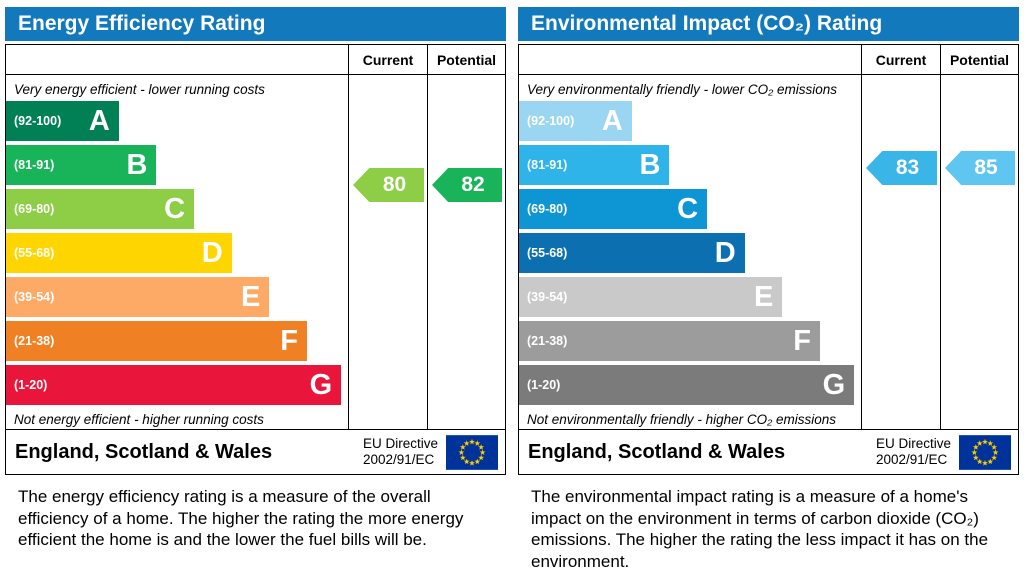 This screenshot has width=1024, height=573. I want to click on energy-potential-rating-arrow: 82, so click(467, 185).